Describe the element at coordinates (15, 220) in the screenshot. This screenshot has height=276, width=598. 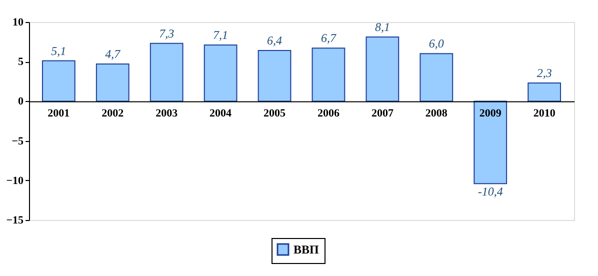
I see `y-tick-label: −15` at that location.